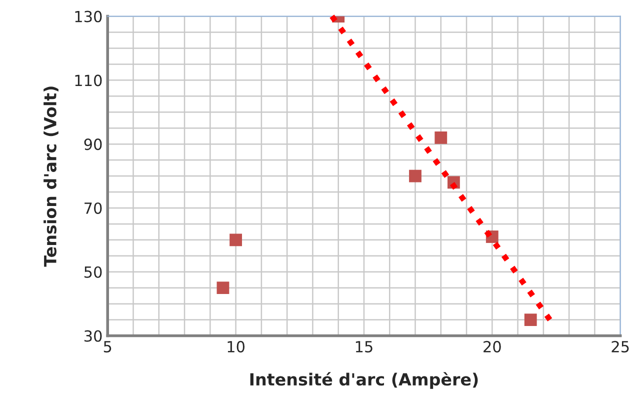 The height and width of the screenshot is (407, 633). What do you see at coordinates (88, 80) in the screenshot?
I see `y-tick-label: 110` at bounding box center [88, 80].